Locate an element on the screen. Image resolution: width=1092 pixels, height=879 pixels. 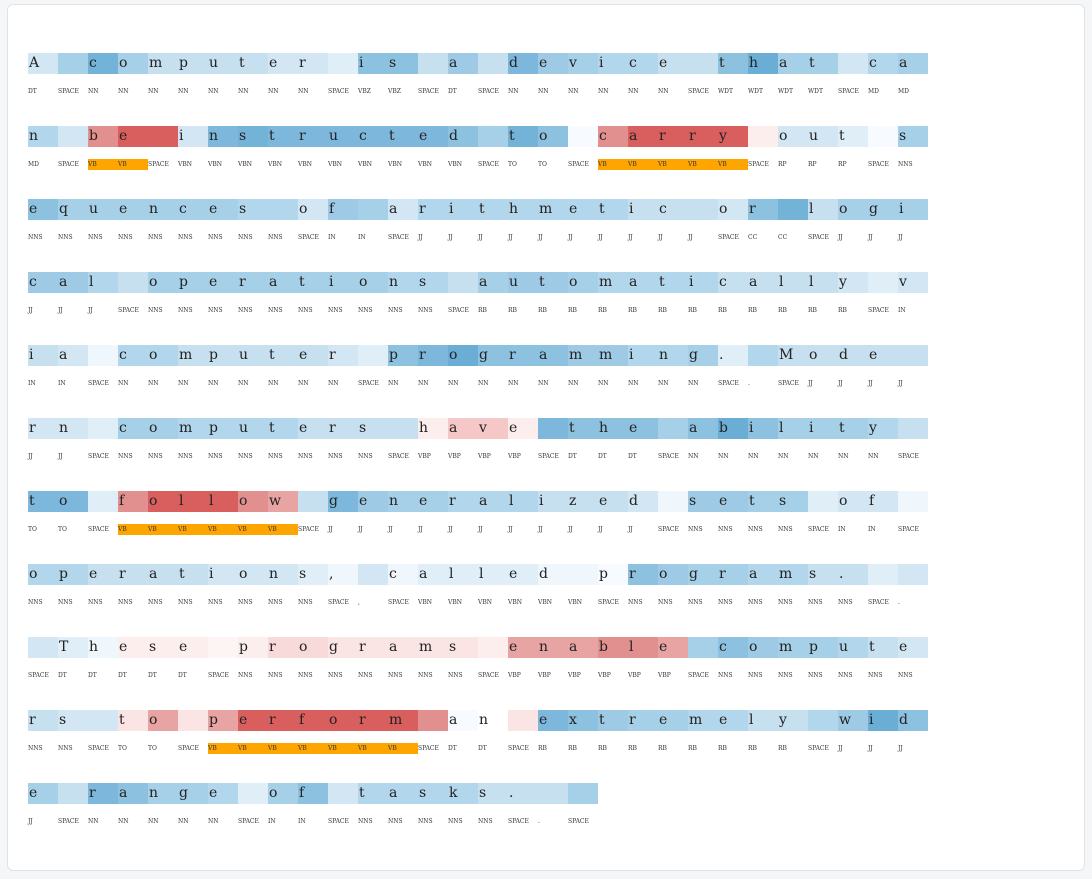
pos-tag: VBN is located at coordinates (485, 602).